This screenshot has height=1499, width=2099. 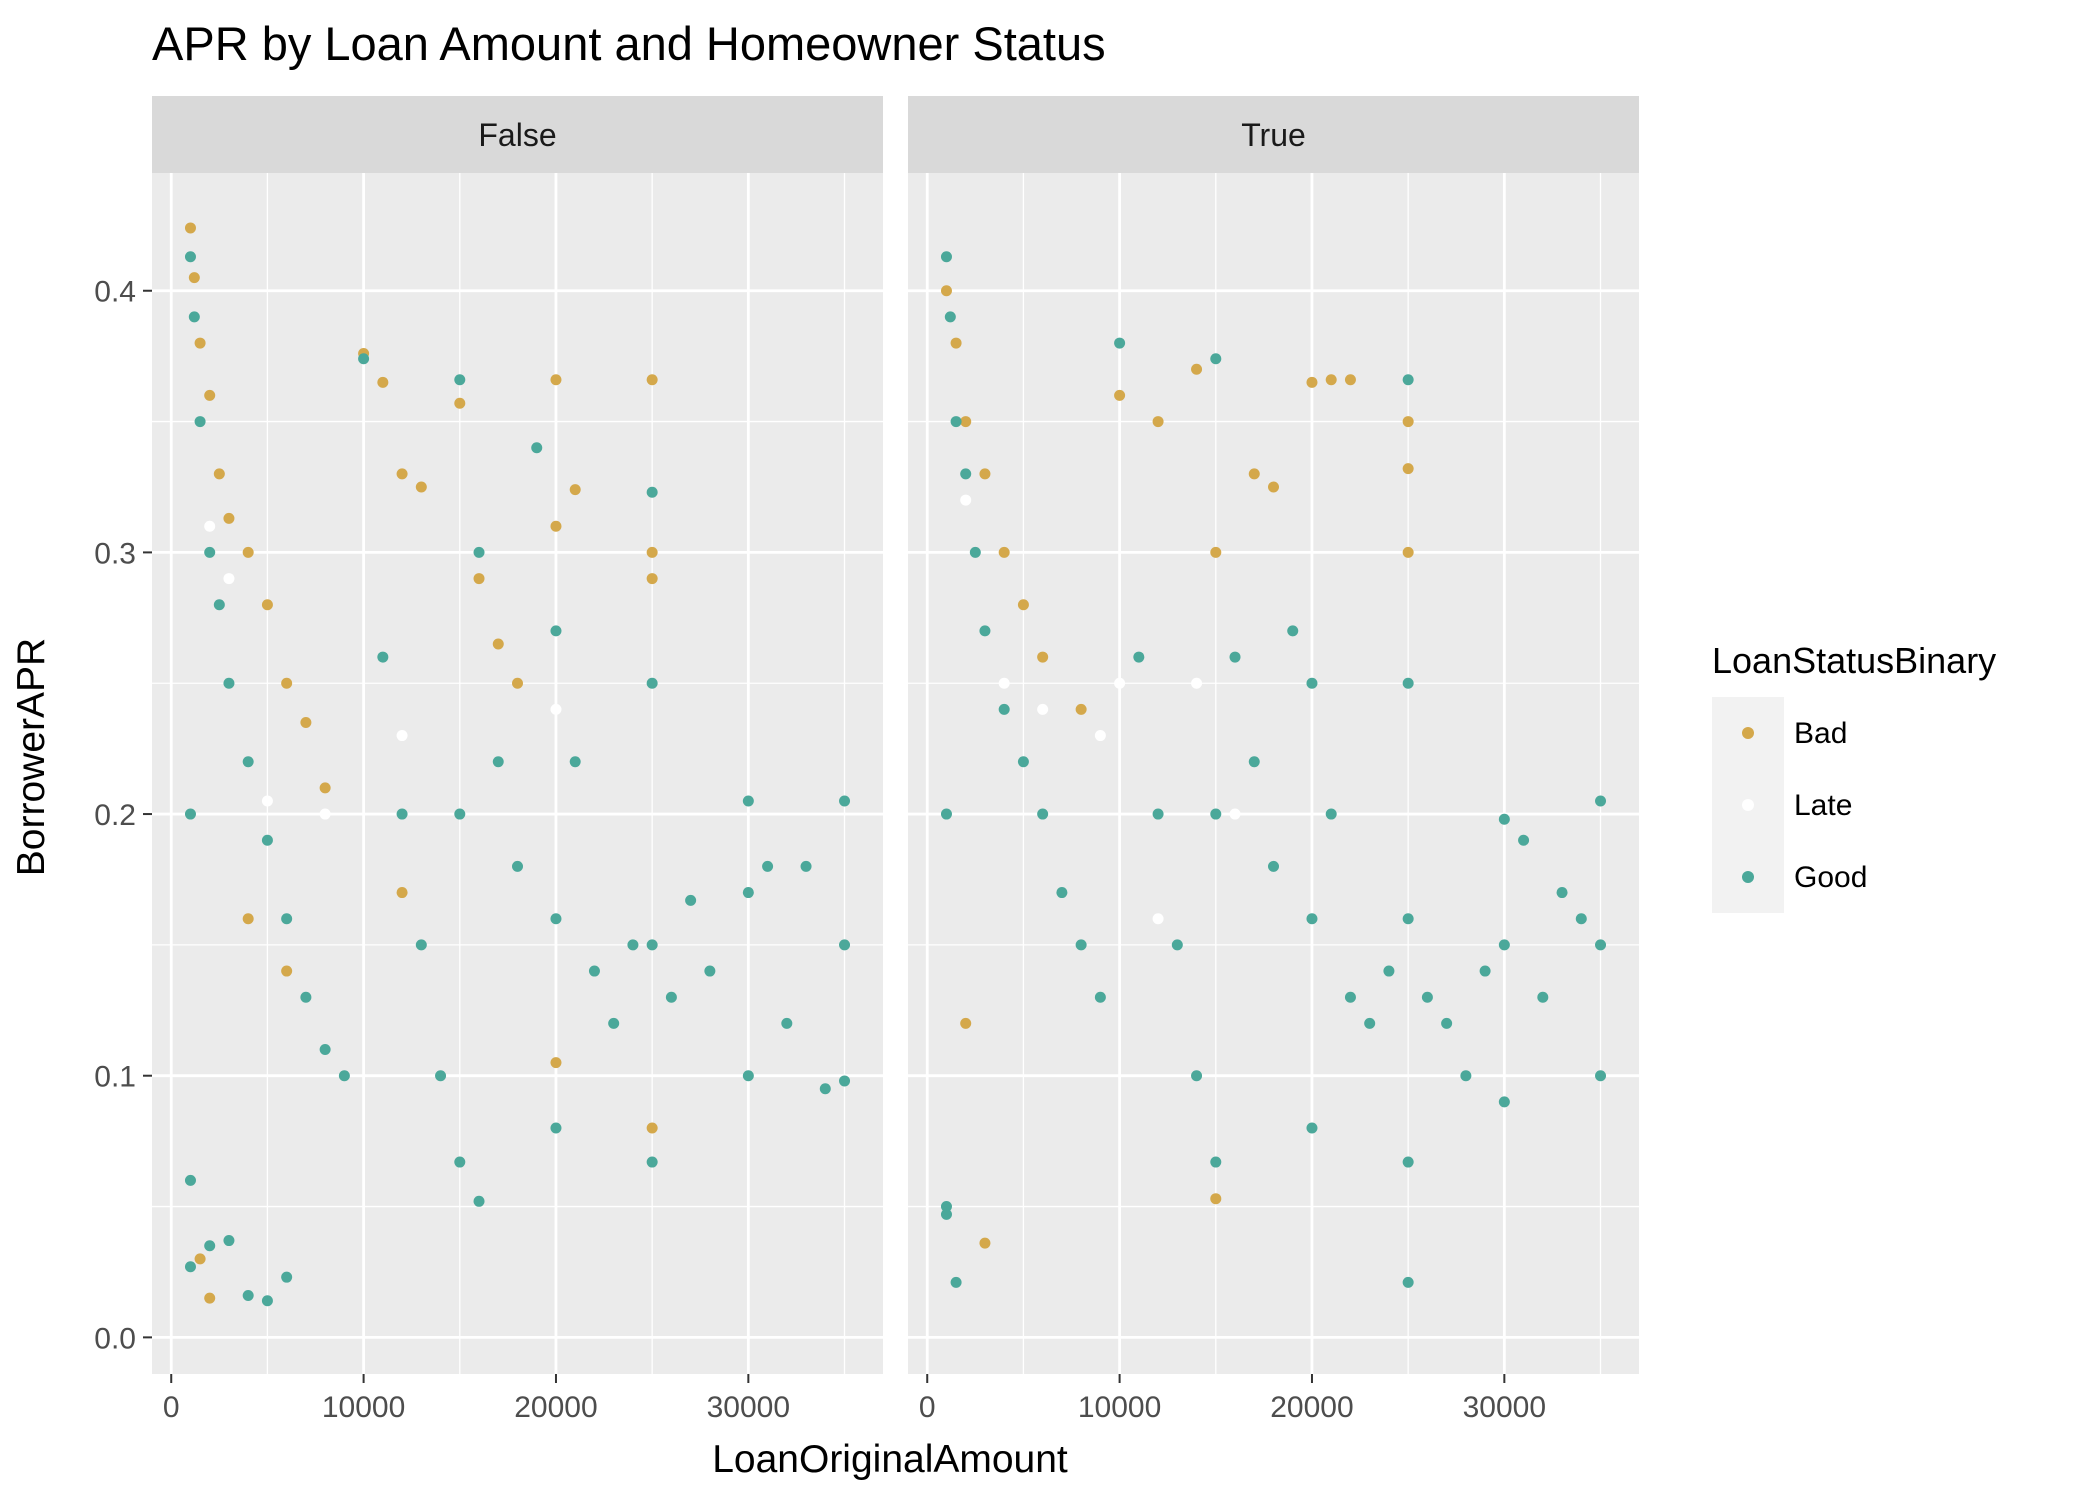 I want to click on legend-label-good: Good, so click(x=1830, y=877).